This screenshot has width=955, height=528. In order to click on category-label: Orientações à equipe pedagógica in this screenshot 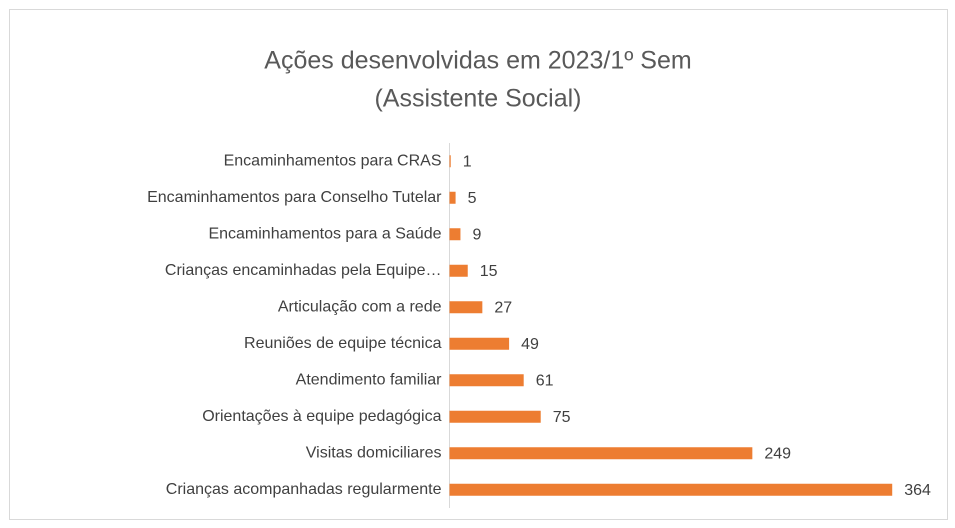, I will do `click(321, 416)`.